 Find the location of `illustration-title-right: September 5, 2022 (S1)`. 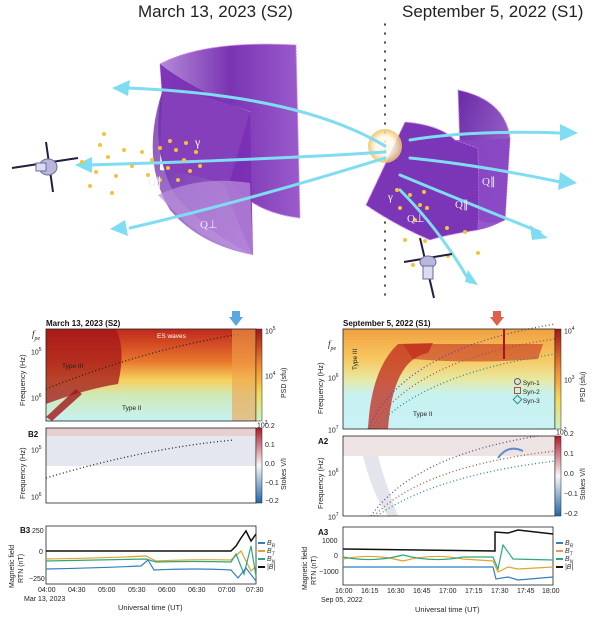

illustration-title-right: September 5, 2022 (S1) is located at coordinates (493, 11).